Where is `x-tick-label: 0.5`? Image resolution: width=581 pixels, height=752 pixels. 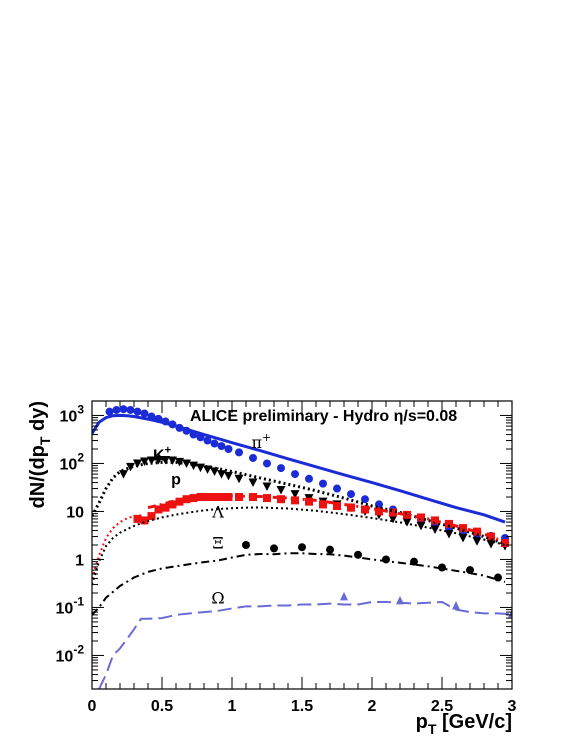 x-tick-label: 0.5 is located at coordinates (162, 706).